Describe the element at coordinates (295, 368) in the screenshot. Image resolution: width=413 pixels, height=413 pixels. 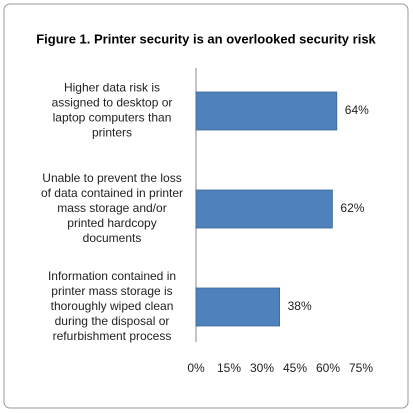
I see `x-tick-label: 45%` at that location.